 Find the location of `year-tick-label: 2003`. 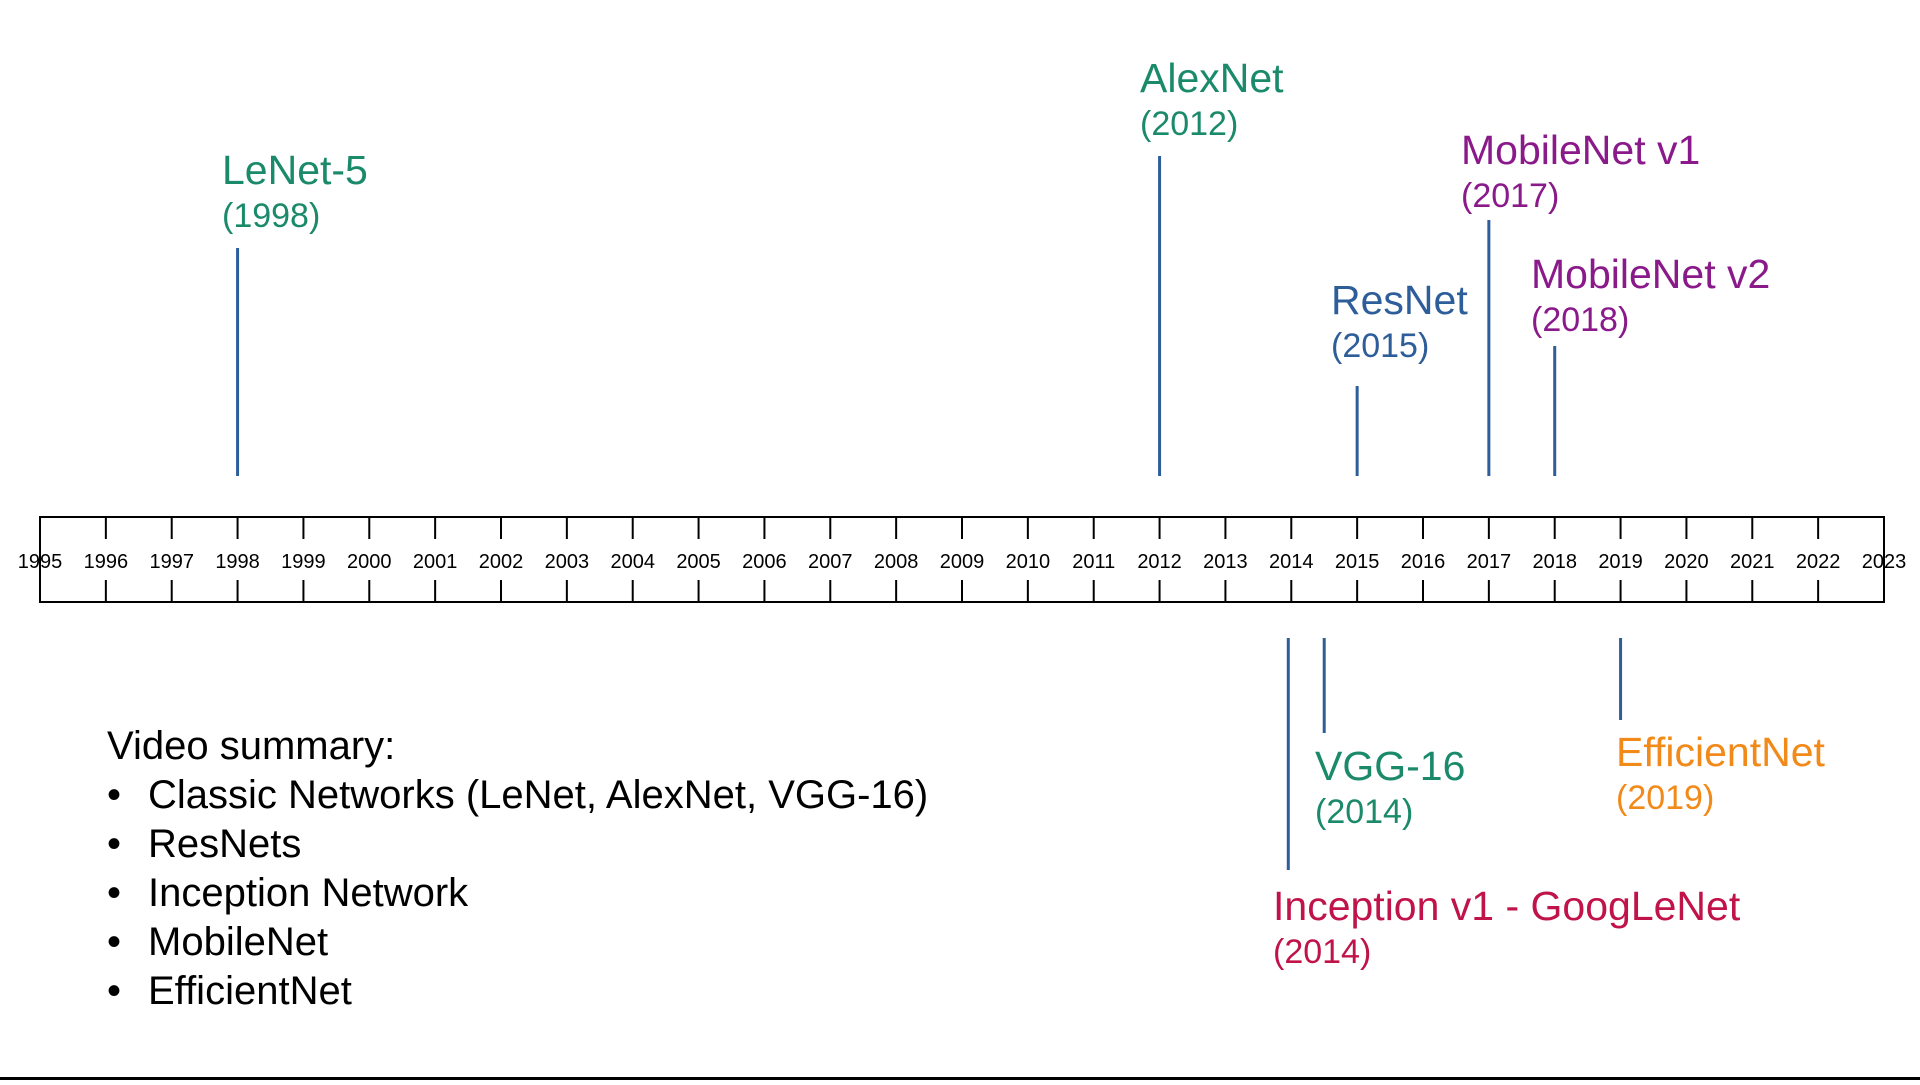

year-tick-label: 2003 is located at coordinates (567, 562).